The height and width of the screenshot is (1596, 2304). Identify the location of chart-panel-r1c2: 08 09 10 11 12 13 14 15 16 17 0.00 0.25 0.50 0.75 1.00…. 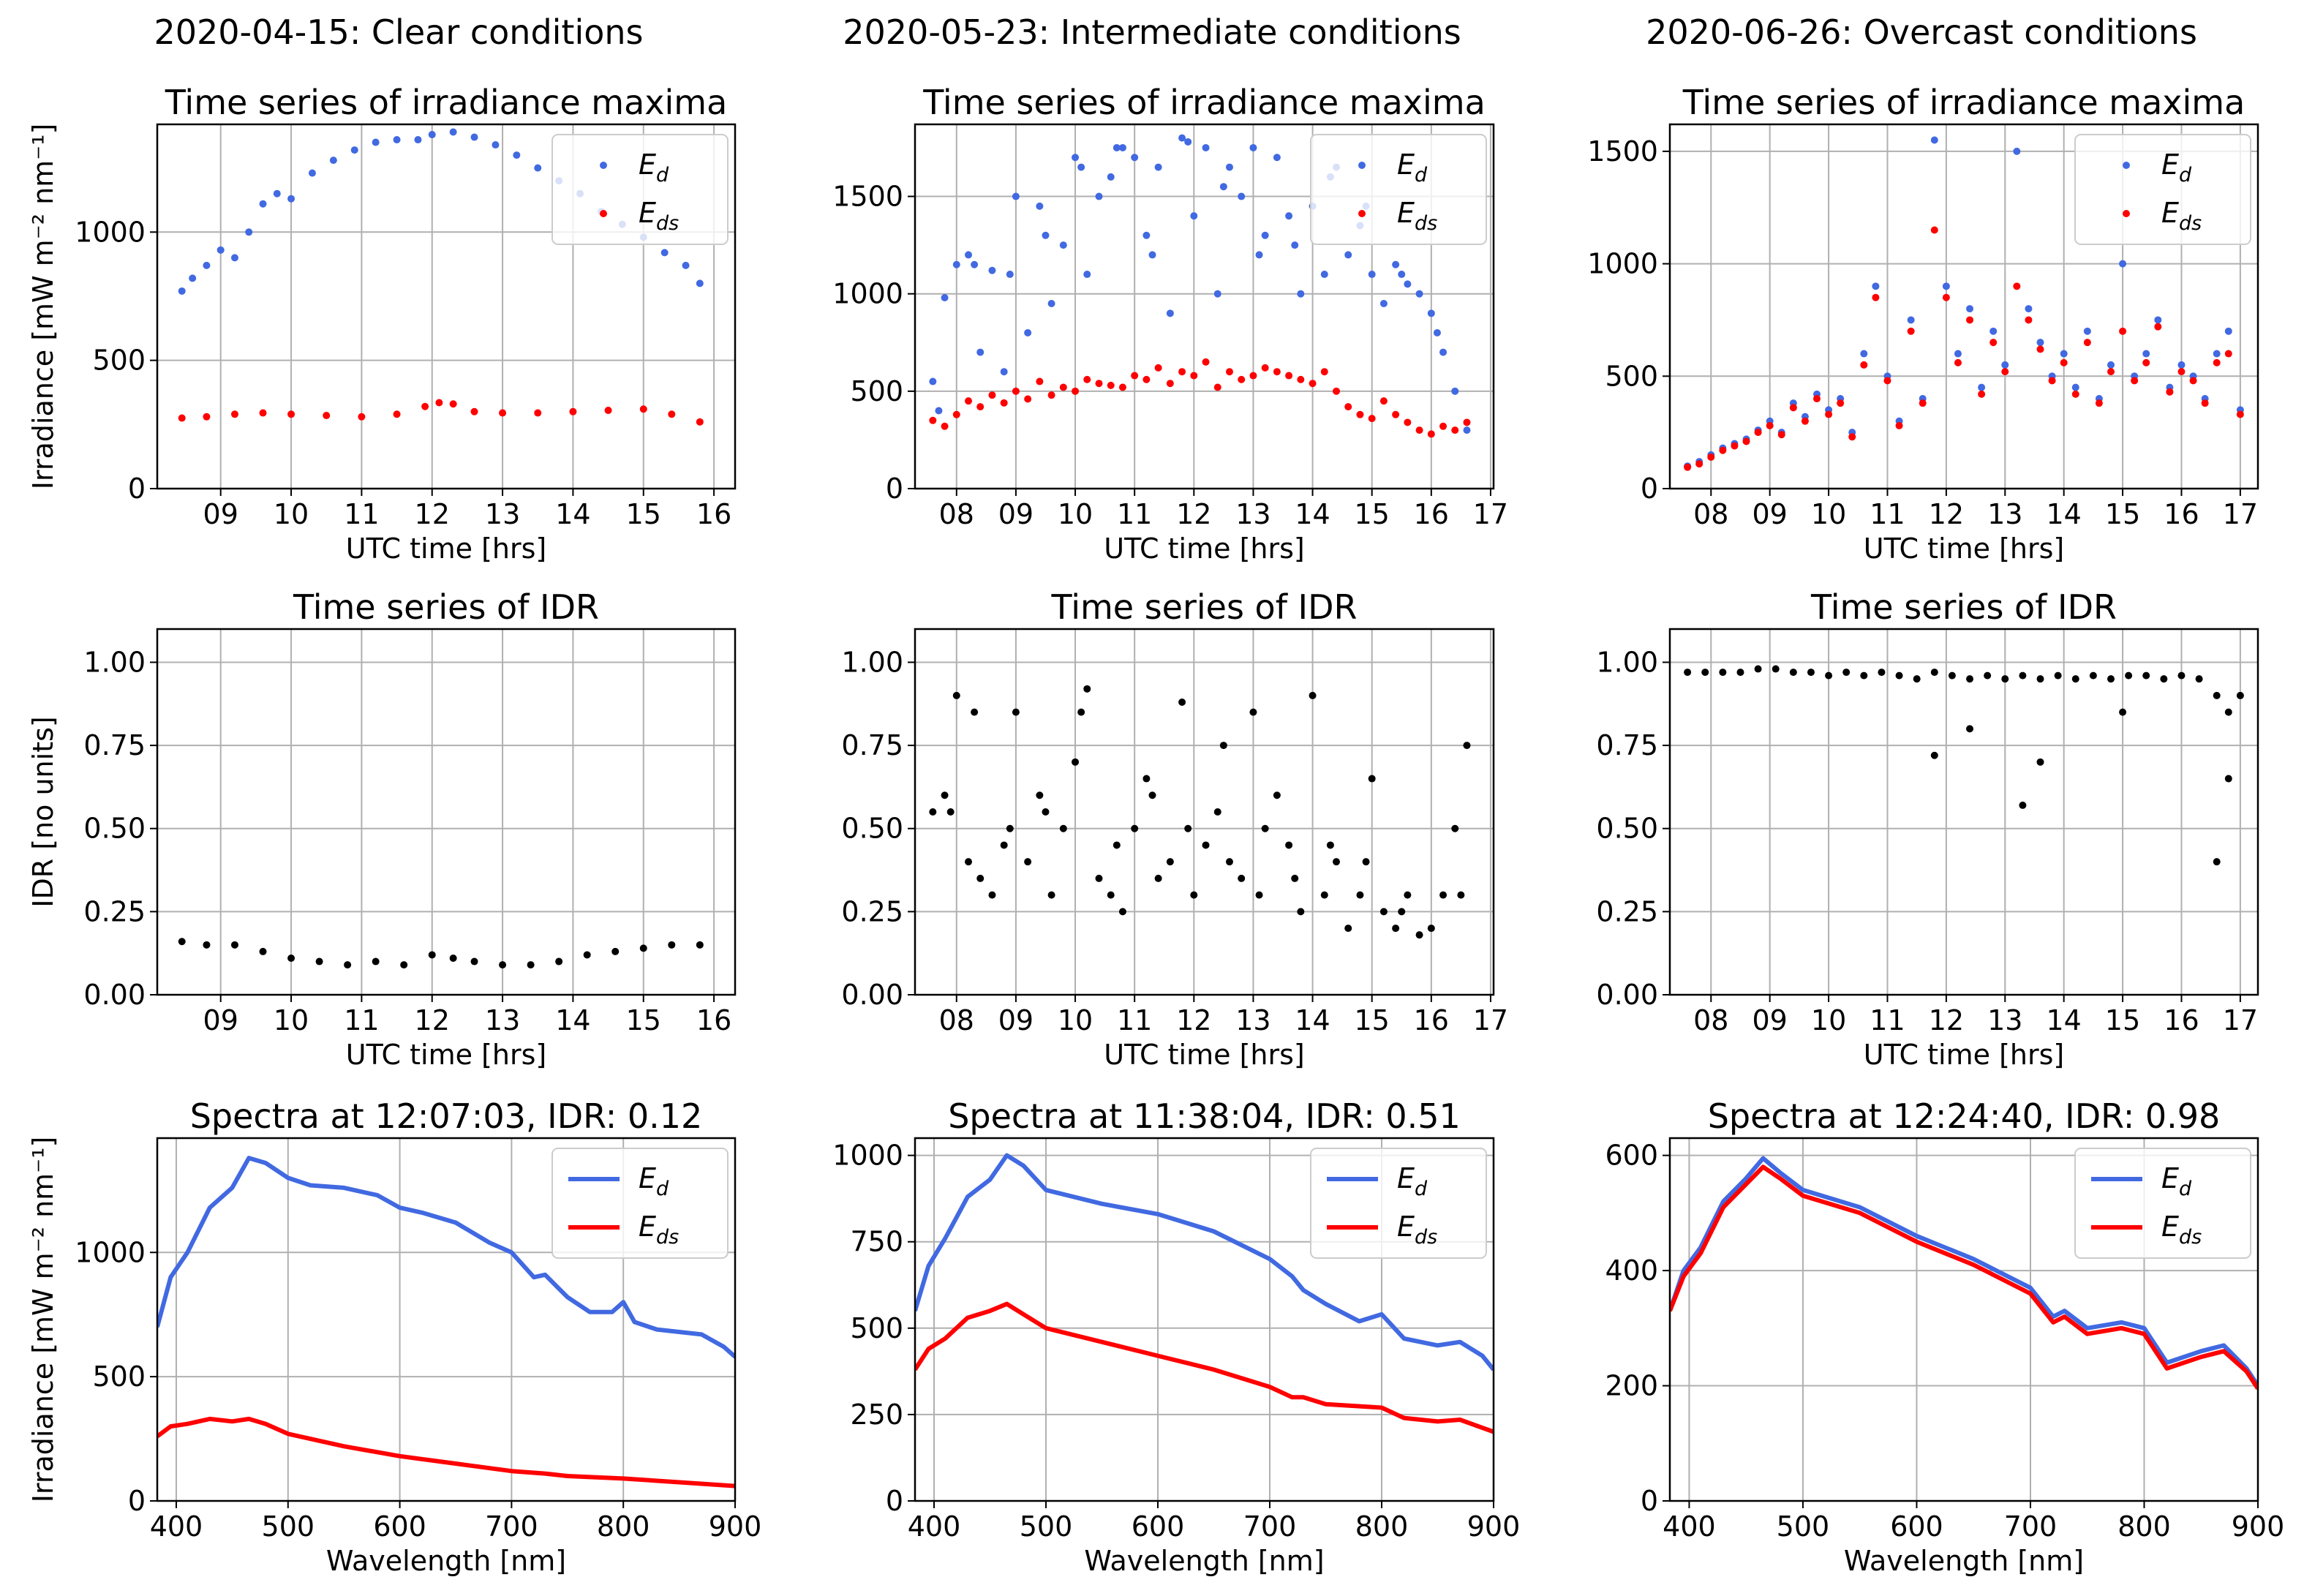
(1927, 829).